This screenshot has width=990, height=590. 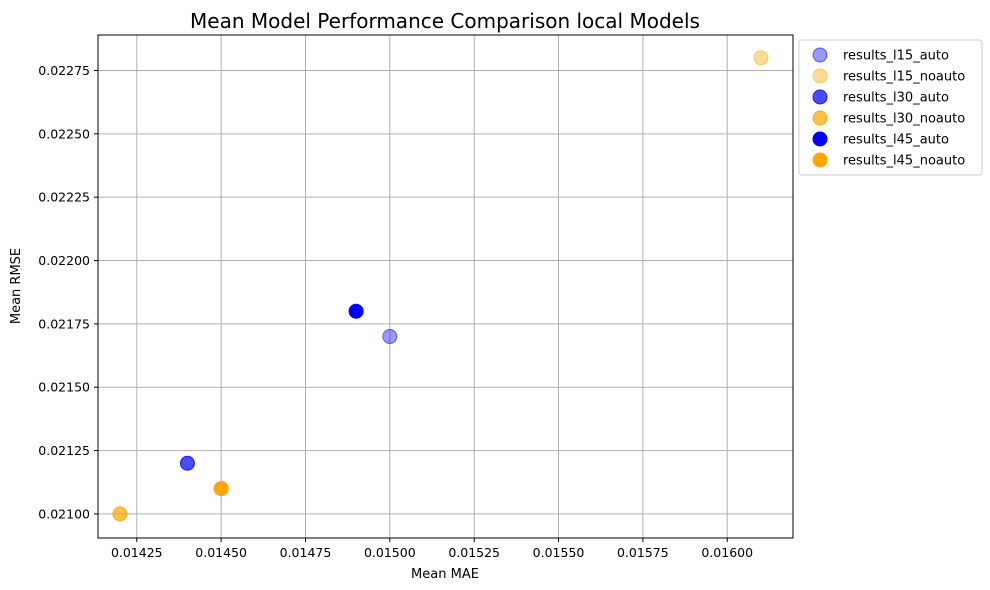 I want to click on legend-label: results_l30_auto, so click(x=896, y=98).